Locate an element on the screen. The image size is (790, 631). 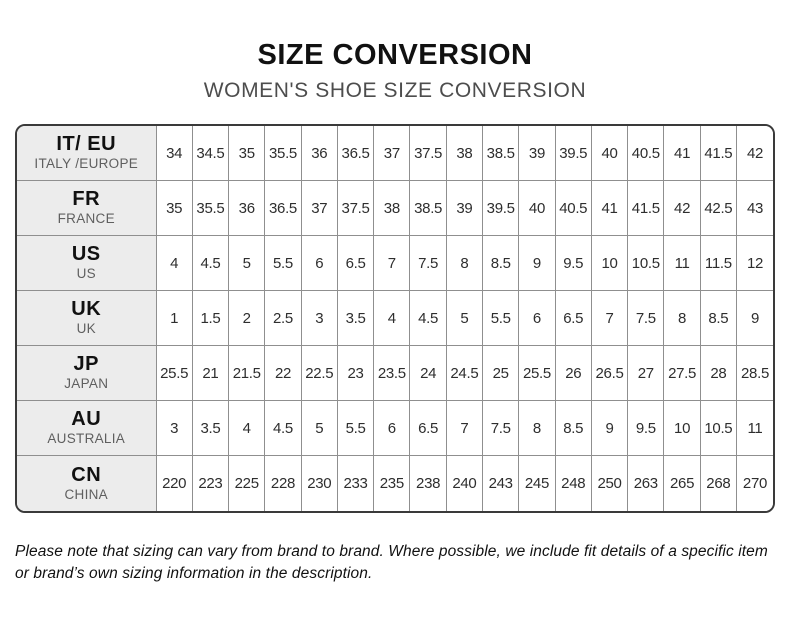
size-value-cell: 10.5 is located at coordinates (646, 263).